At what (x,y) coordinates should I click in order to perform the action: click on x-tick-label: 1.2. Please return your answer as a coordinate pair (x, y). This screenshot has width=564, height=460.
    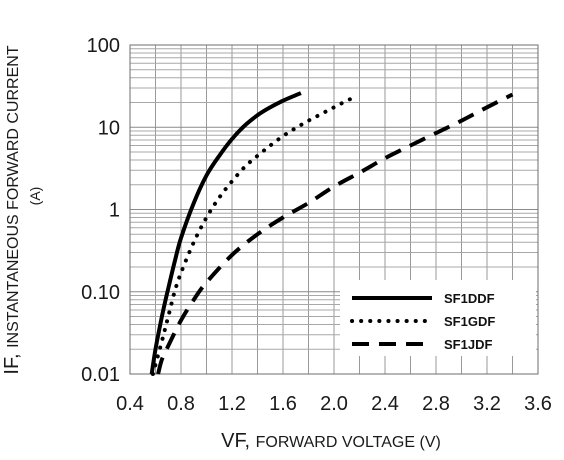
    Looking at the image, I should click on (232, 404).